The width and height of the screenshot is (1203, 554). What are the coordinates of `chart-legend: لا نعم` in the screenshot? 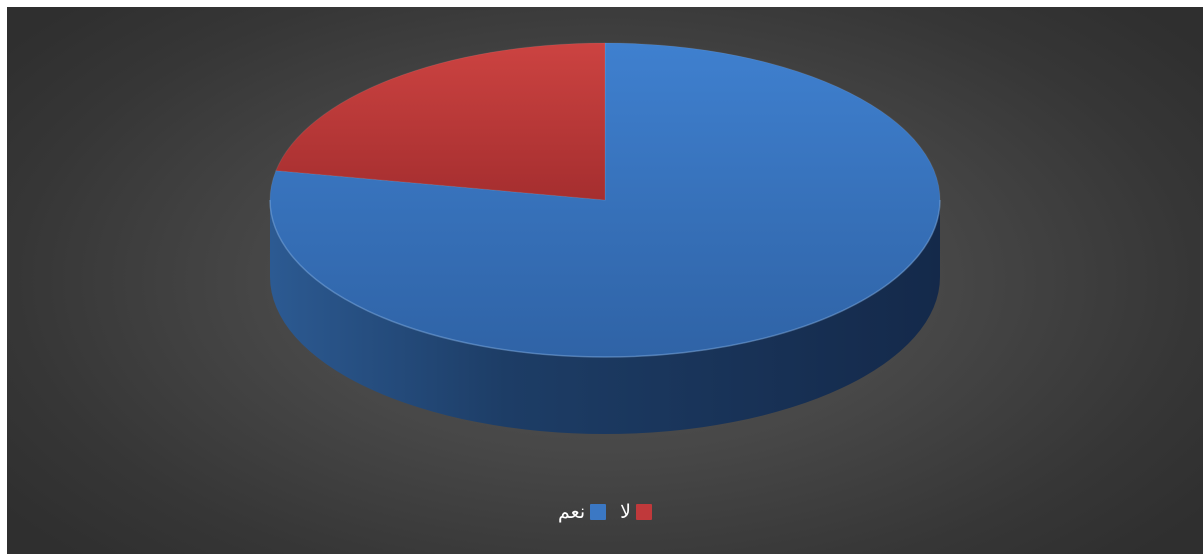 It's located at (605, 512).